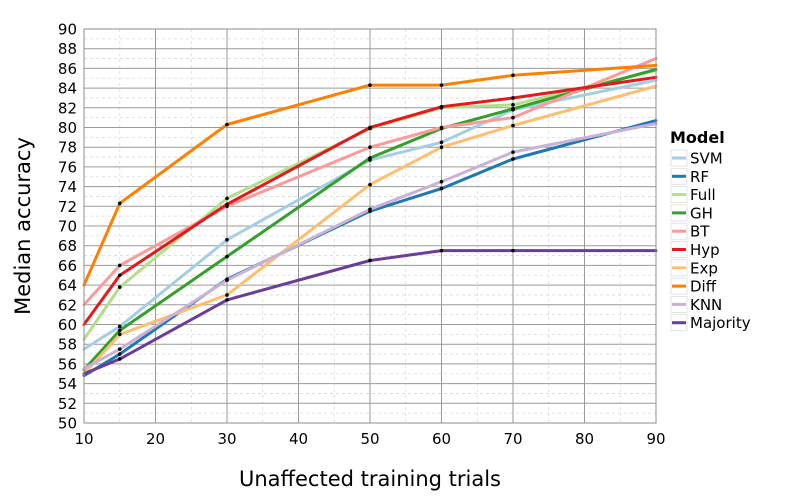 The width and height of the screenshot is (800, 500). Describe the element at coordinates (67, 69) in the screenshot. I see `y-tick-label: 86` at that location.